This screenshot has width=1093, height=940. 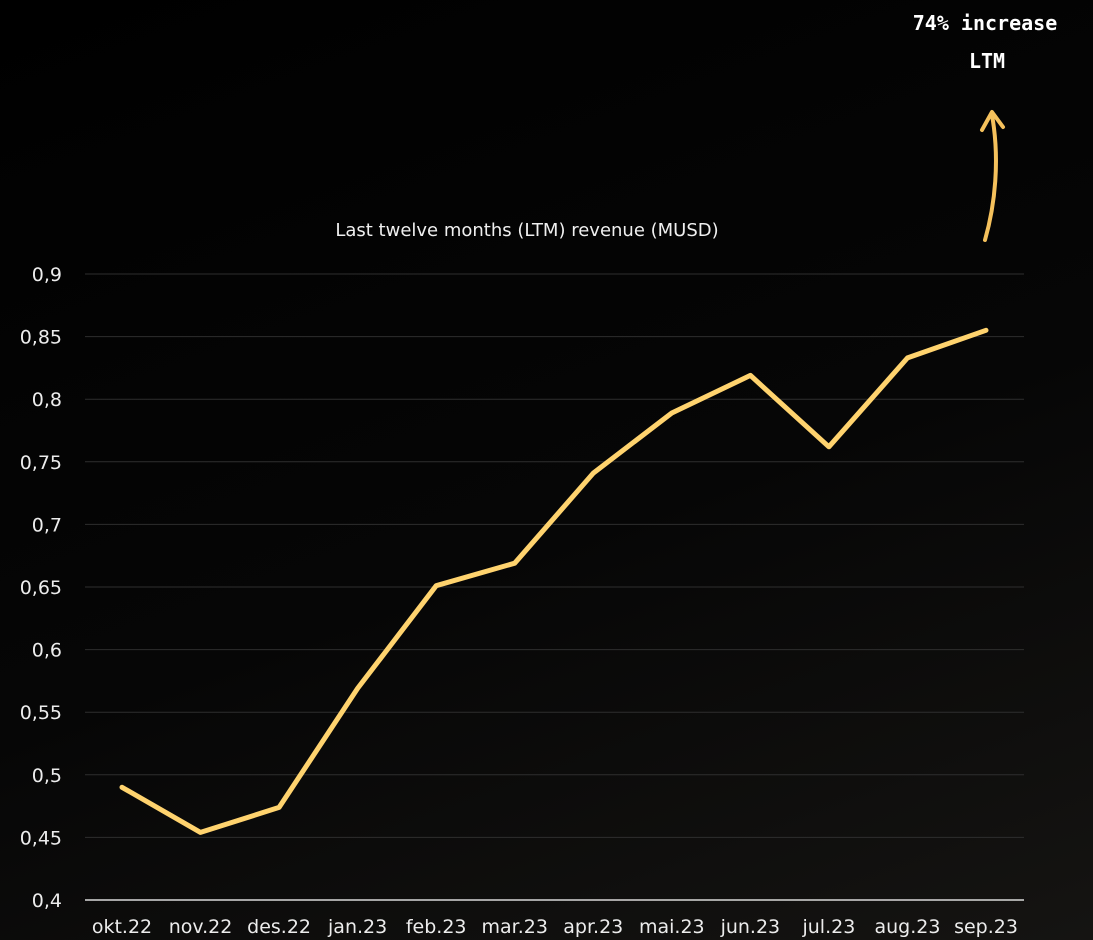 I want to click on y-tick-label: 0,65, so click(x=41, y=588).